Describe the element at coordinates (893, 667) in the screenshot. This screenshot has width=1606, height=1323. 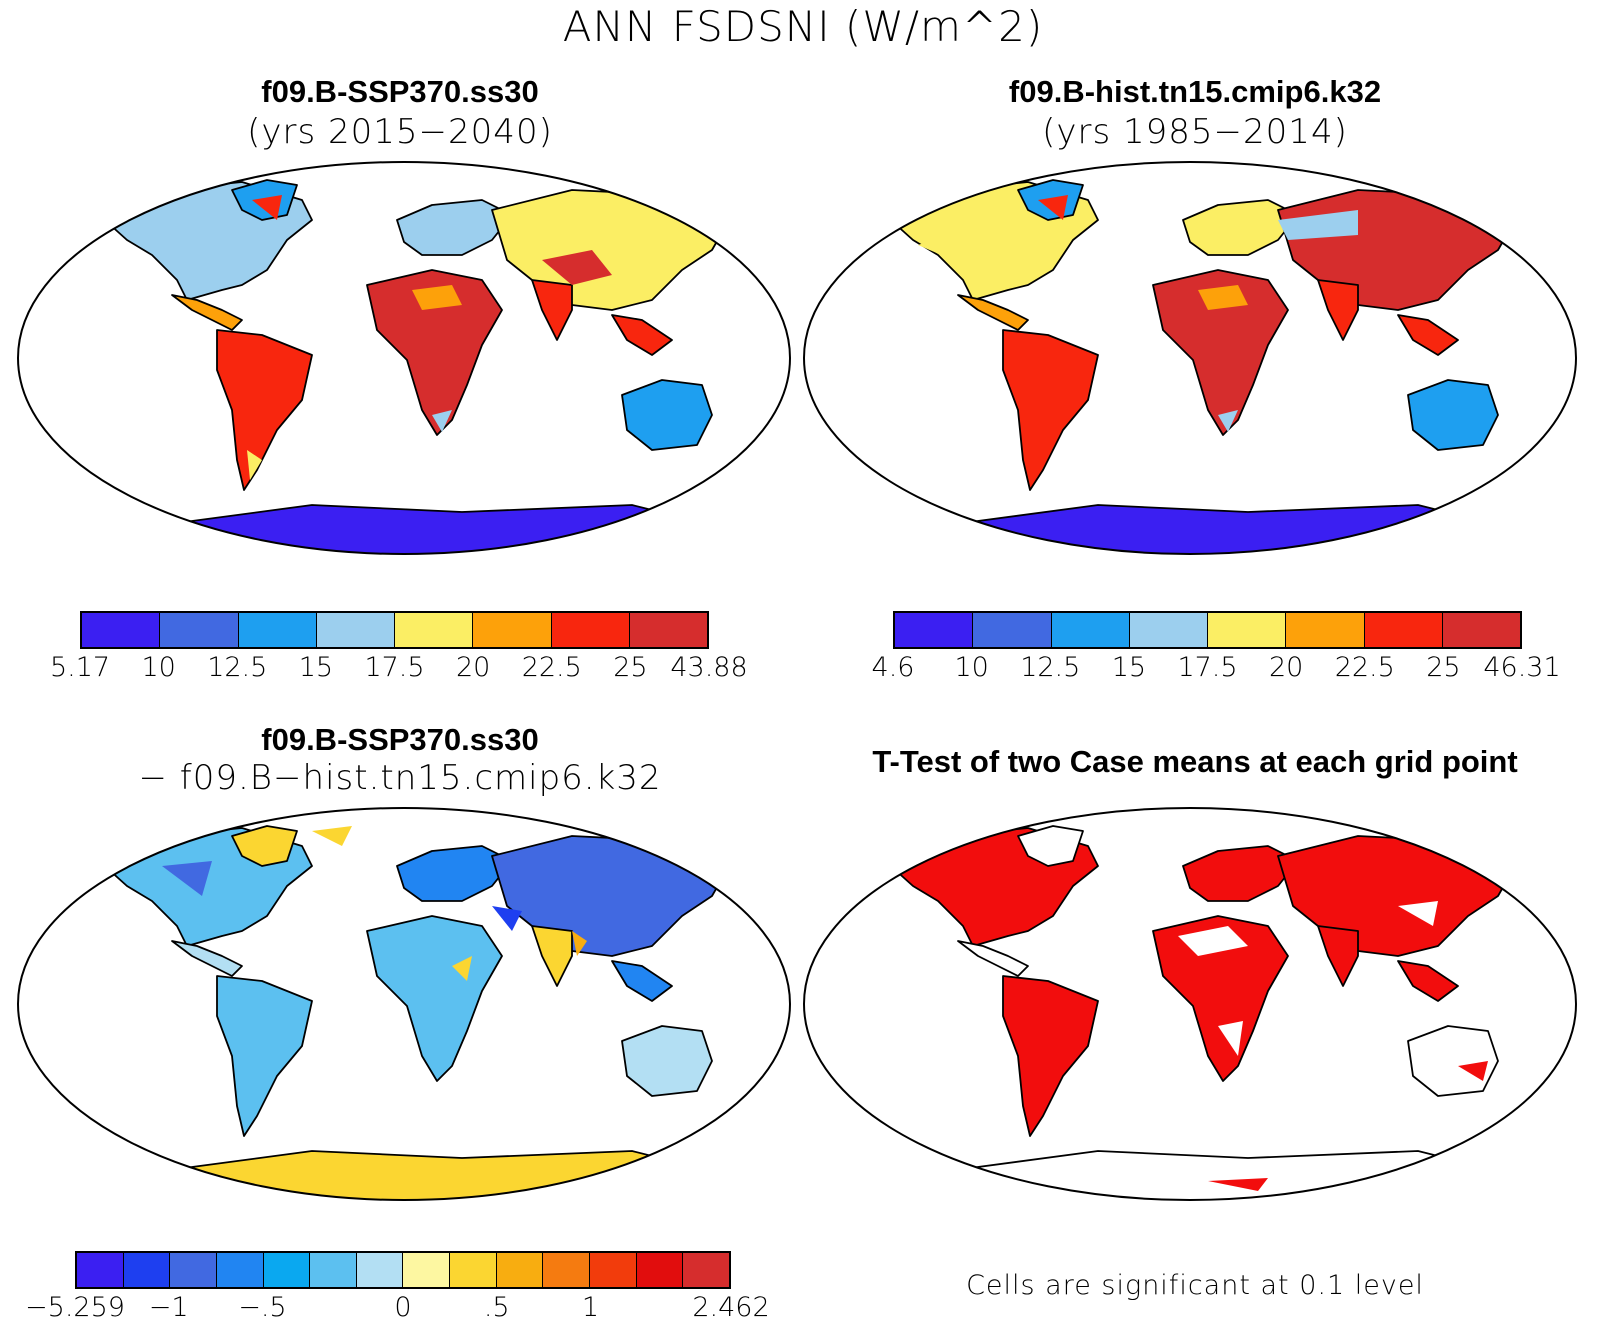
I see `colorbar-tick-label: 4.6` at that location.